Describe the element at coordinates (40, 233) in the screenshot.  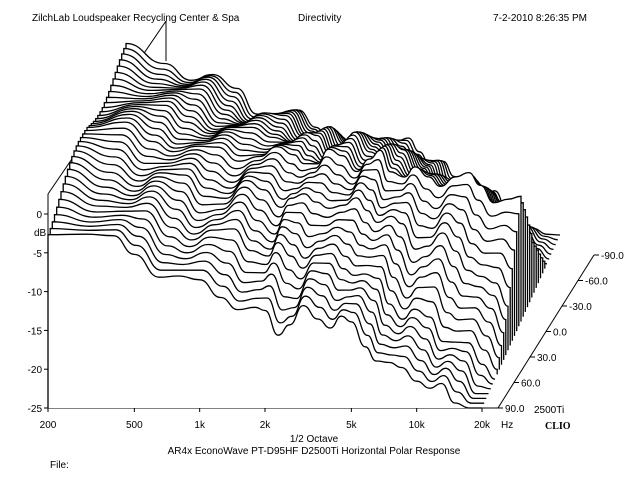
I see `y-axis-label: dB` at that location.